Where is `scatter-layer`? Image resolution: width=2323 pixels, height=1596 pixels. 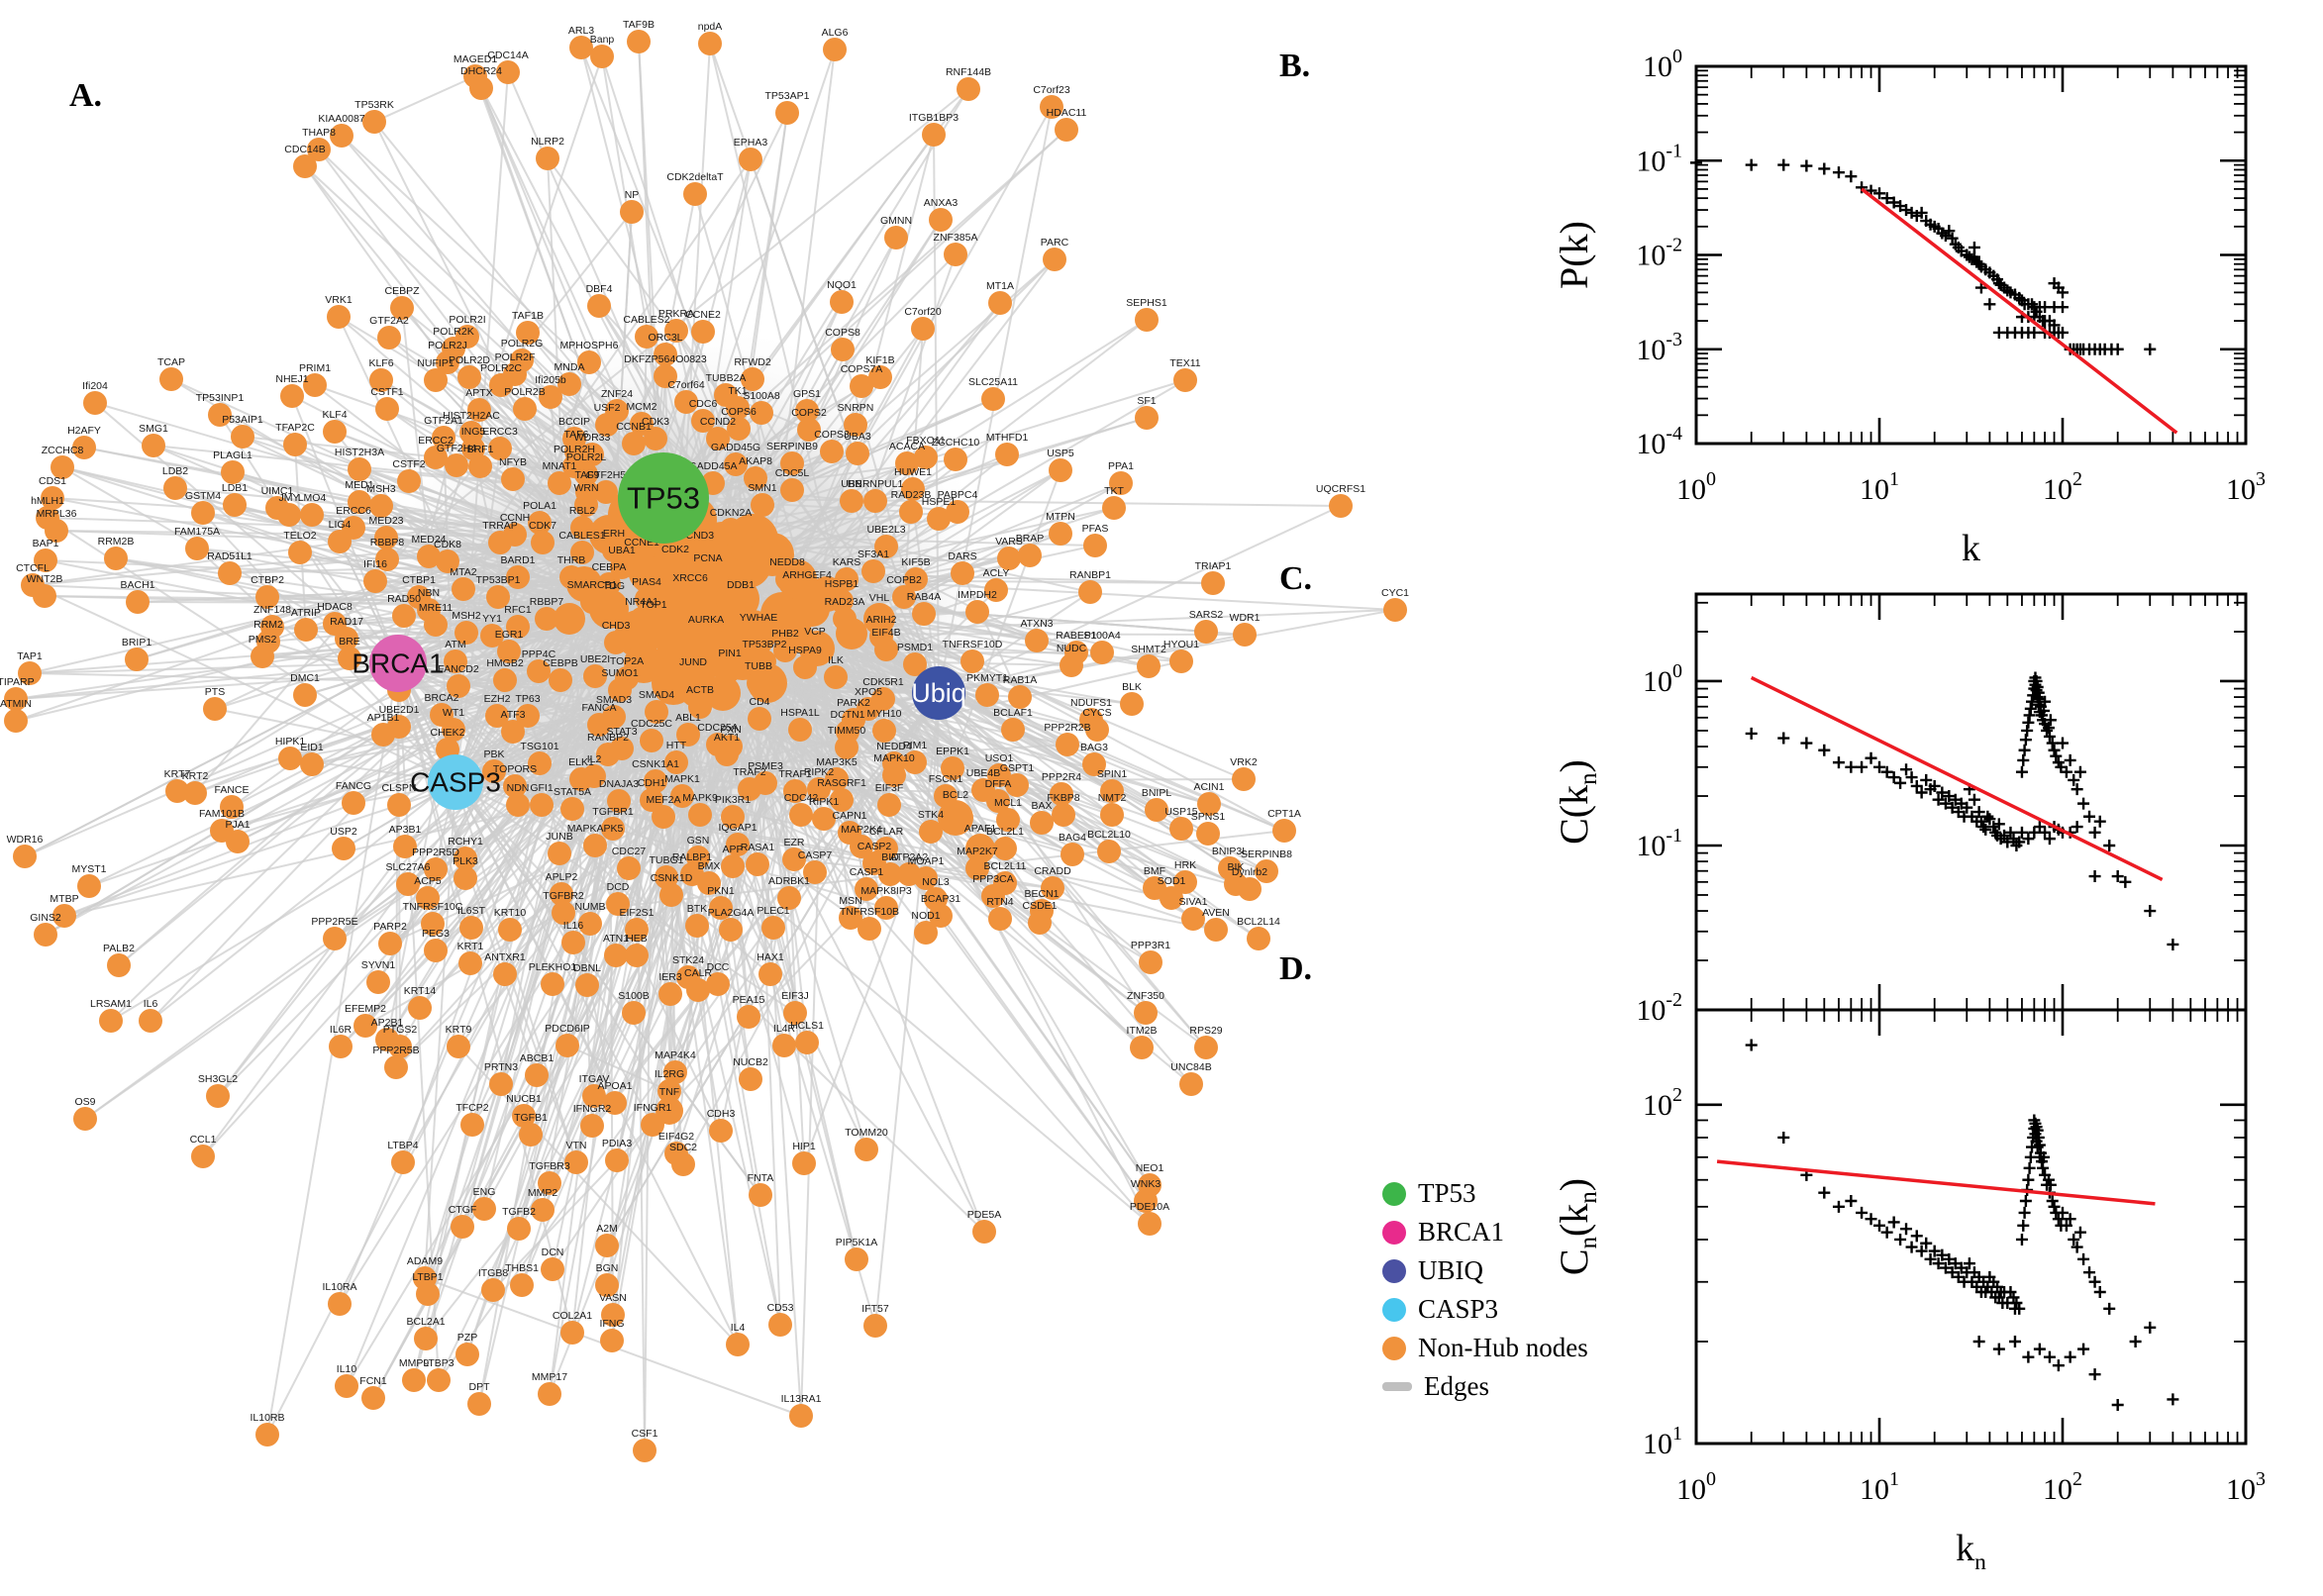
scatter-layer is located at coordinates (1923, 256).